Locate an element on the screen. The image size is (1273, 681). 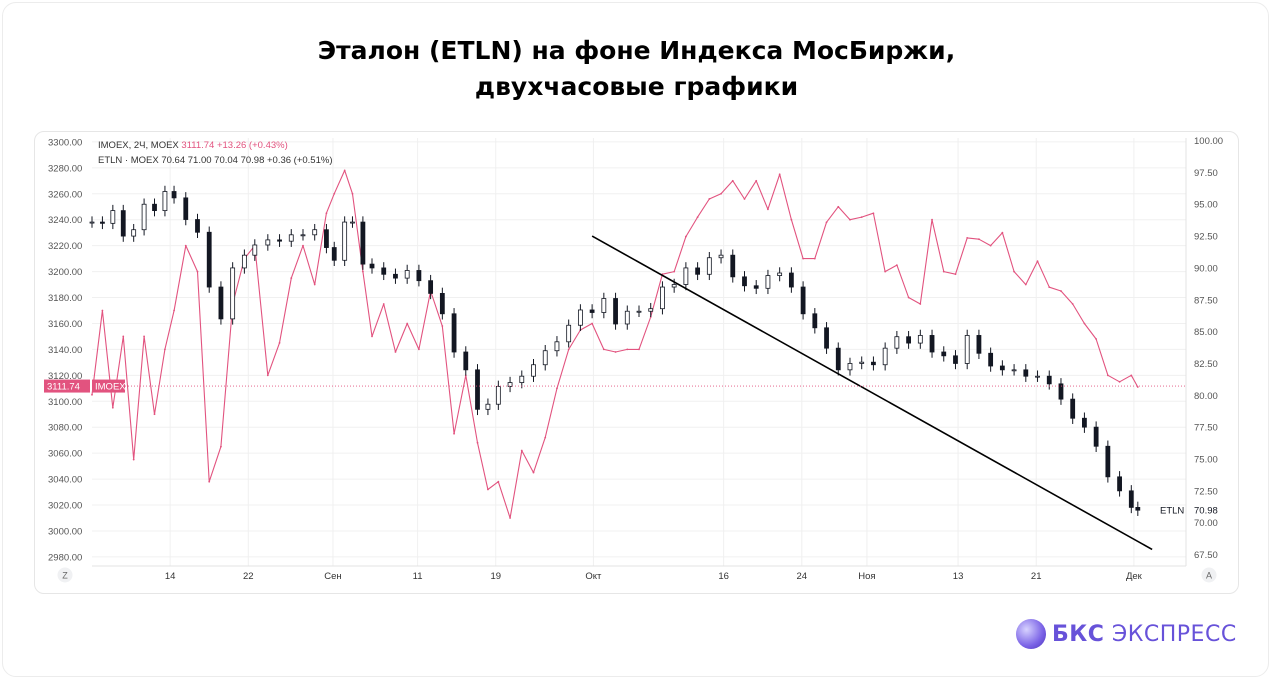
left-tick-label: 3260.00 is located at coordinates (65, 194).